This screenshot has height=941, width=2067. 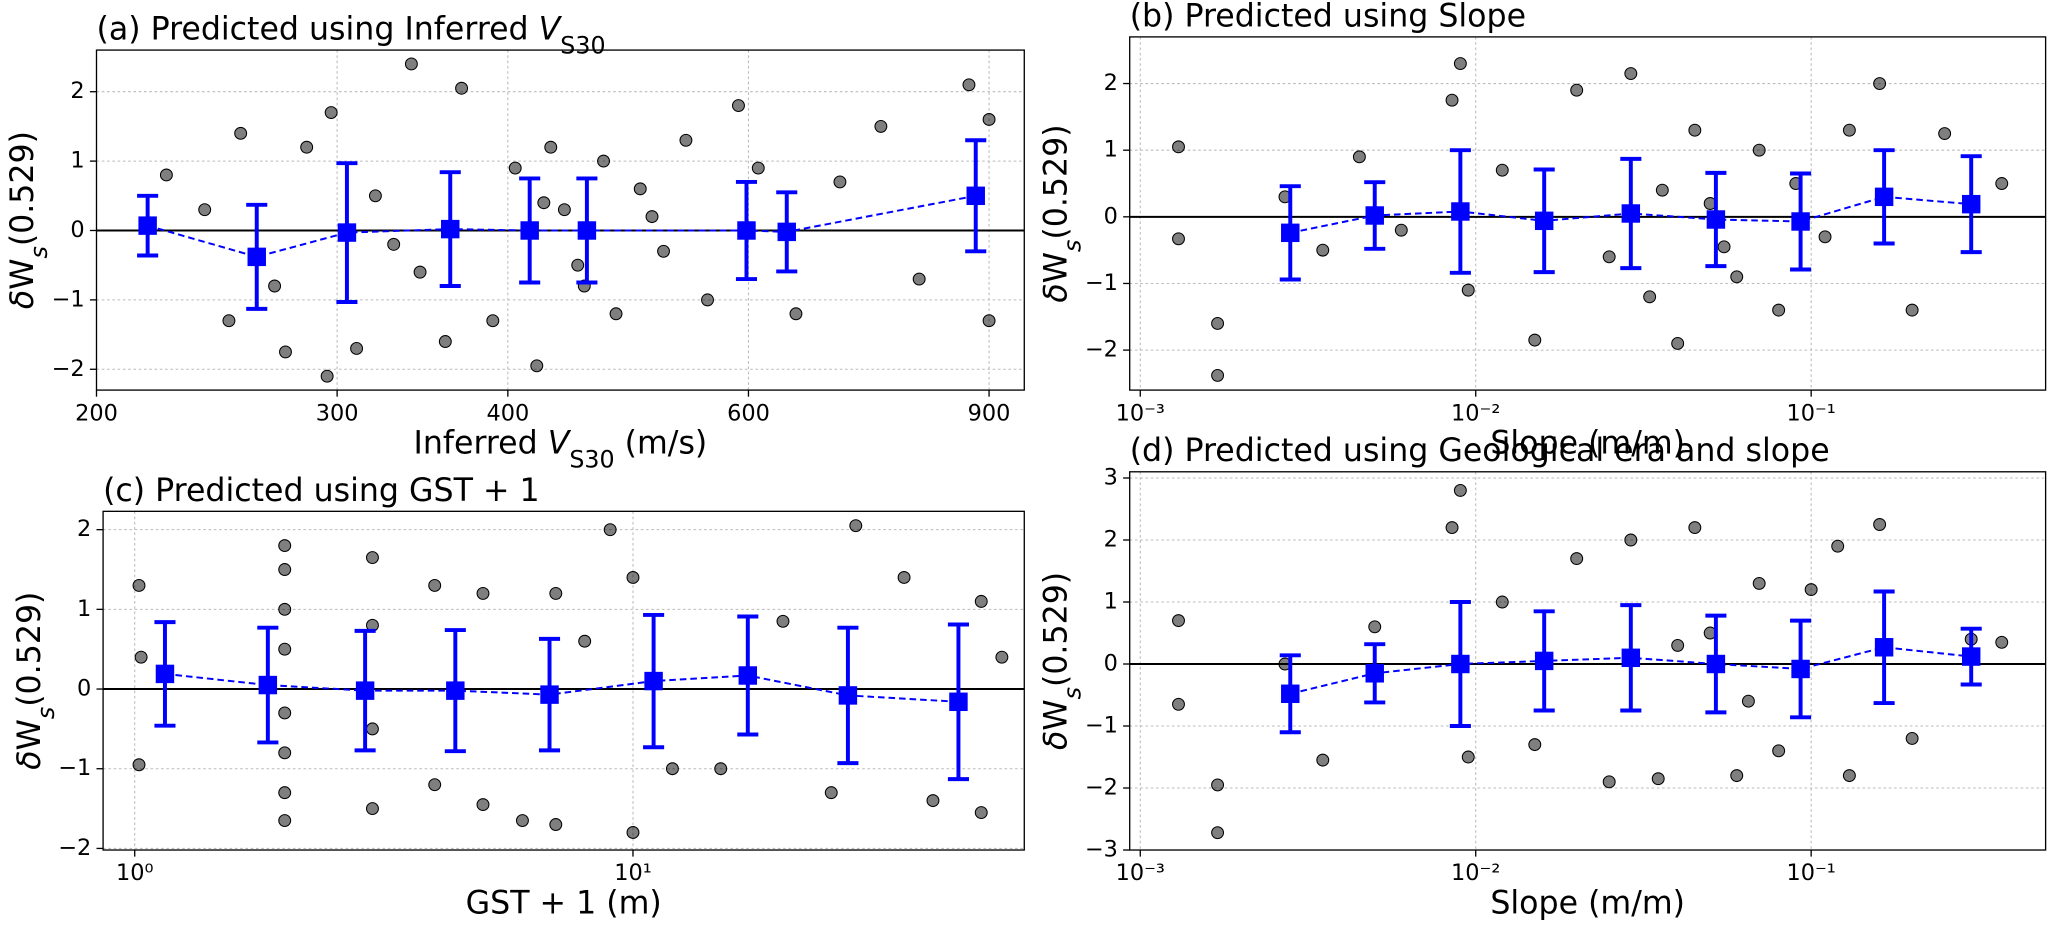 What do you see at coordinates (1111, 477) in the screenshot?
I see `y-tick-label: 3` at bounding box center [1111, 477].